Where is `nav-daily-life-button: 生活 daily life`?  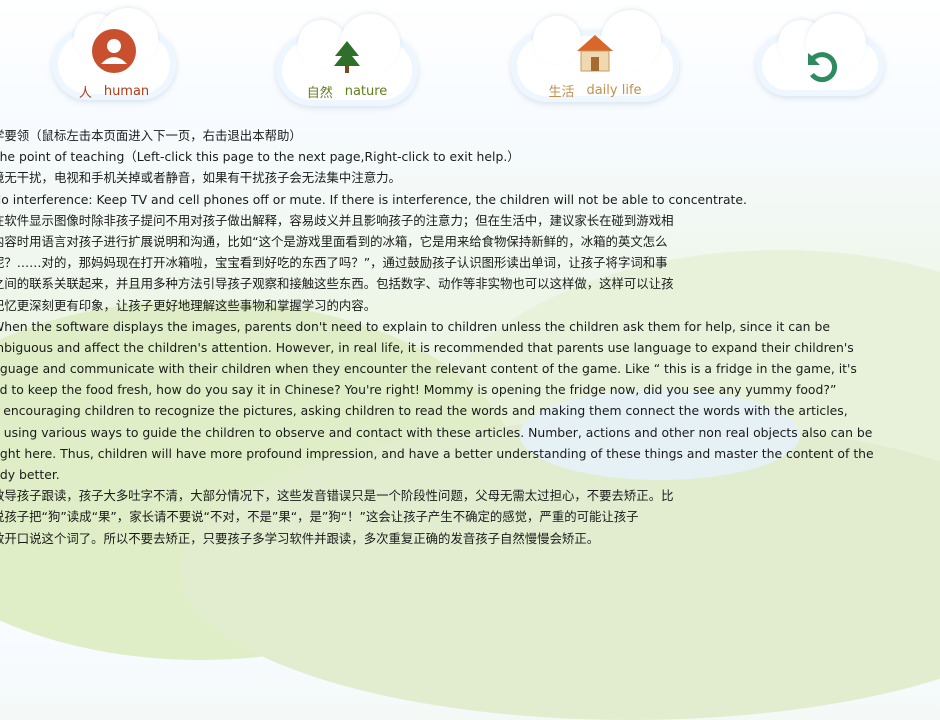
nav-daily-life-button: 生活 daily life is located at coordinates (595, 56).